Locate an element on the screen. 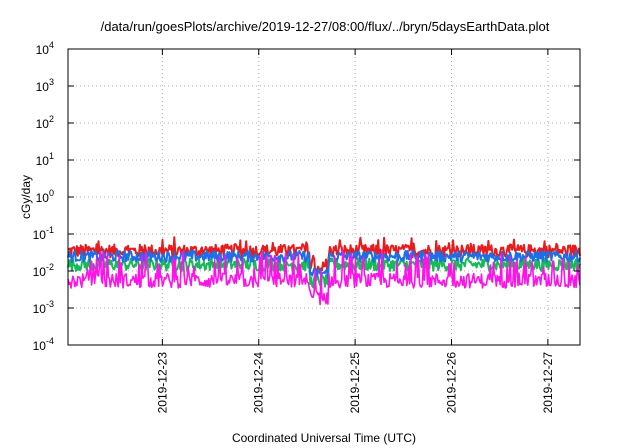  y-tick-label: 10² is located at coordinates (45, 122).